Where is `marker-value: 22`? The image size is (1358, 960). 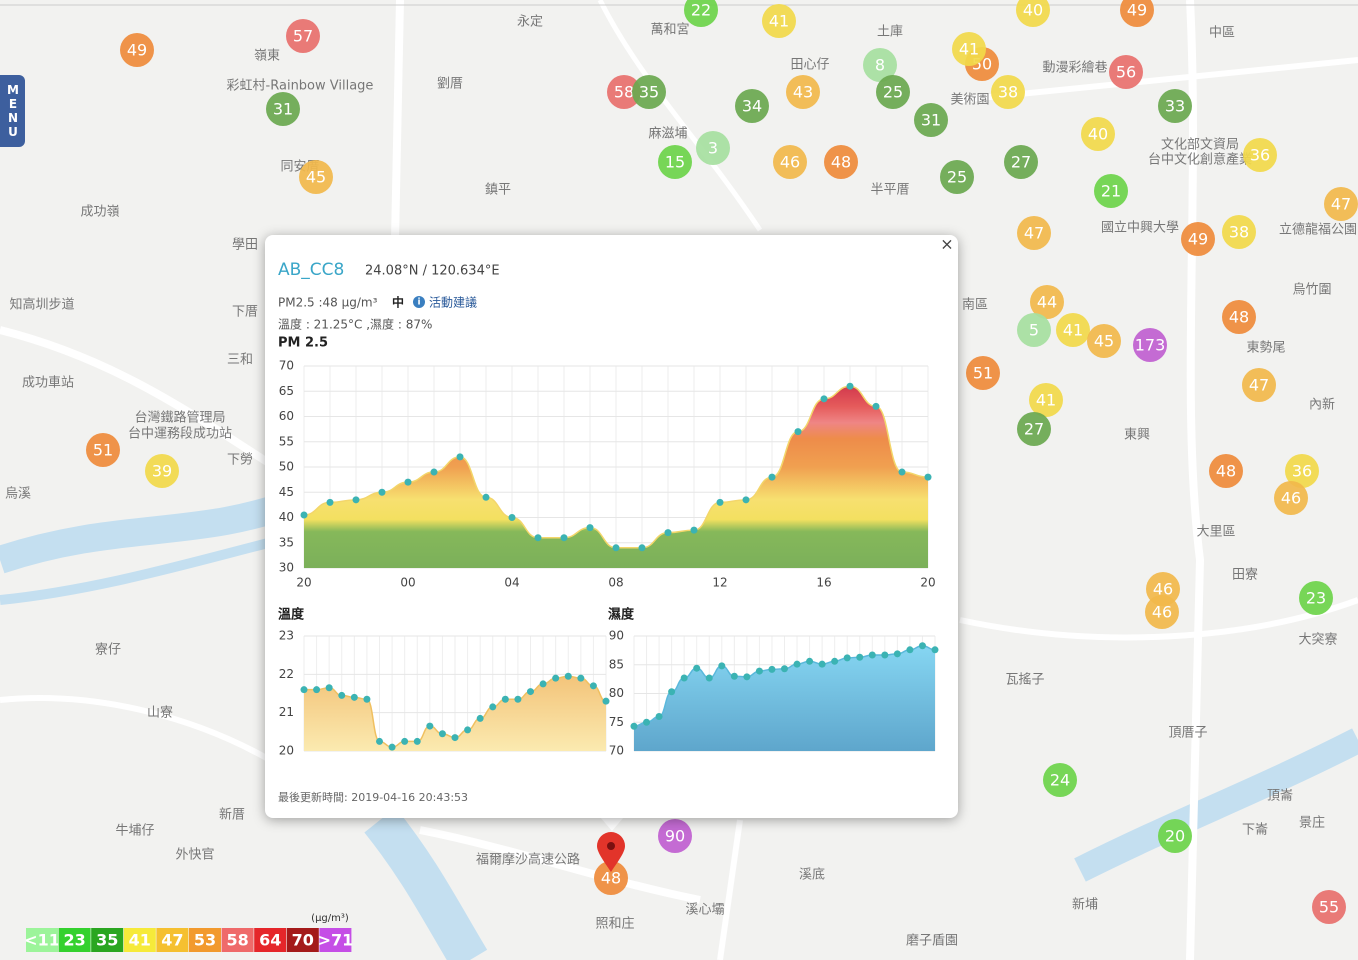 marker-value: 22 is located at coordinates (701, 10).